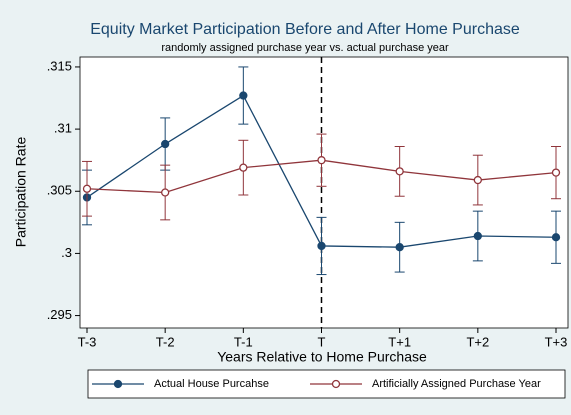 This screenshot has height=415, width=571. What do you see at coordinates (322, 341) in the screenshot?
I see `x-tick-label: T` at bounding box center [322, 341].